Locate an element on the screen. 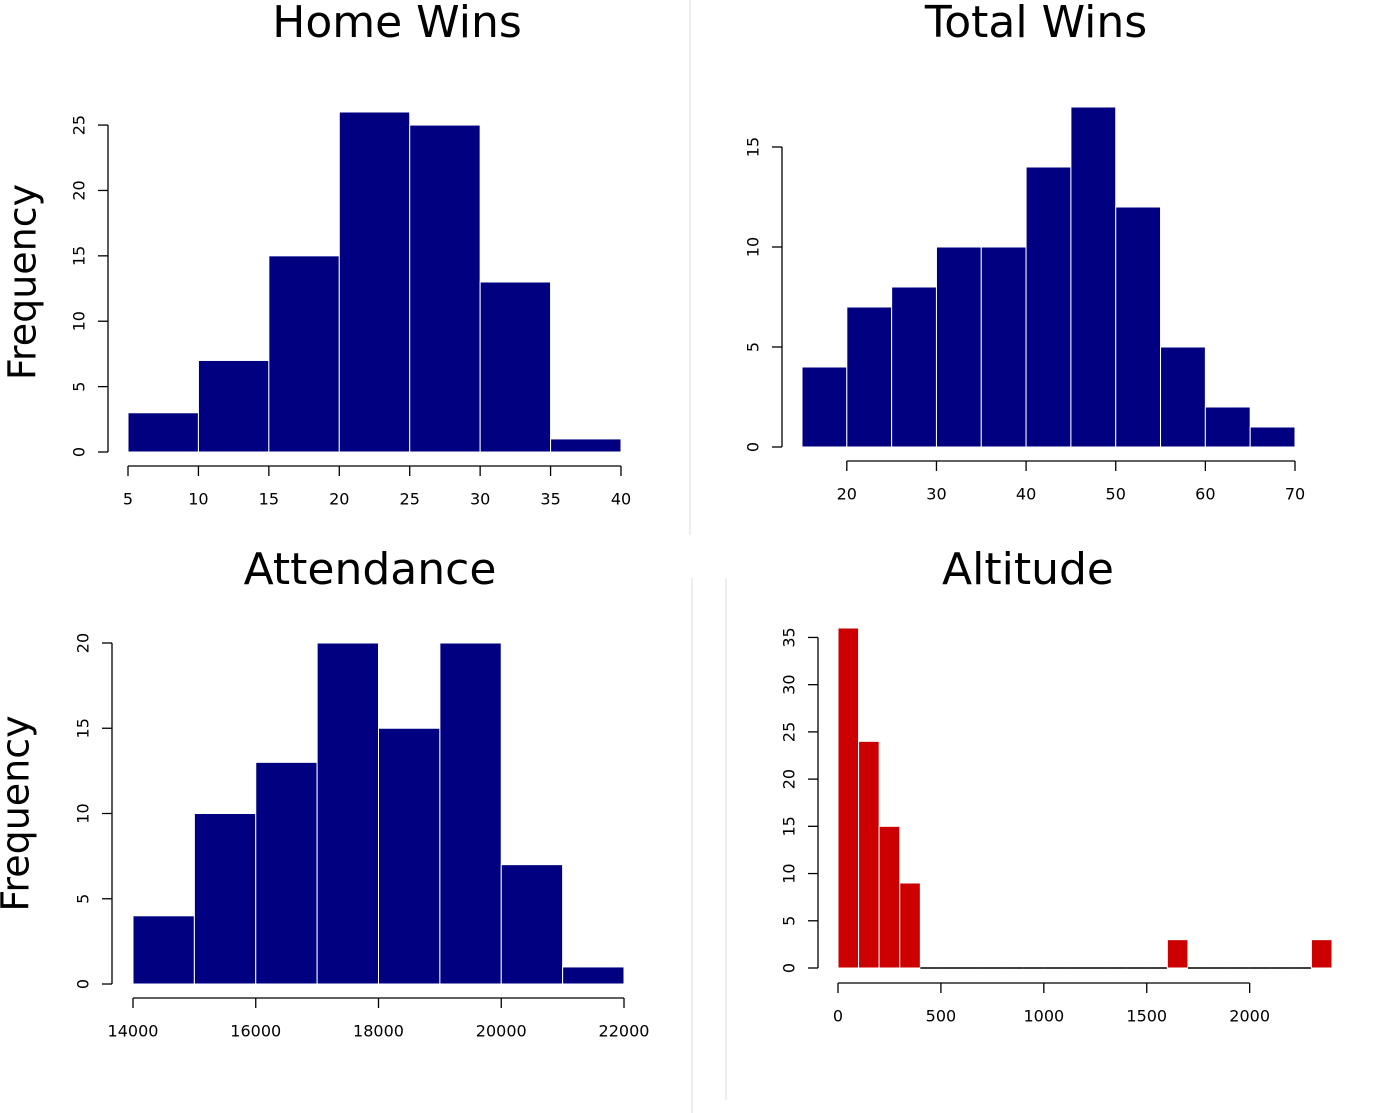 The width and height of the screenshot is (1400, 1113). x-tick-label: 15 is located at coordinates (269, 499).